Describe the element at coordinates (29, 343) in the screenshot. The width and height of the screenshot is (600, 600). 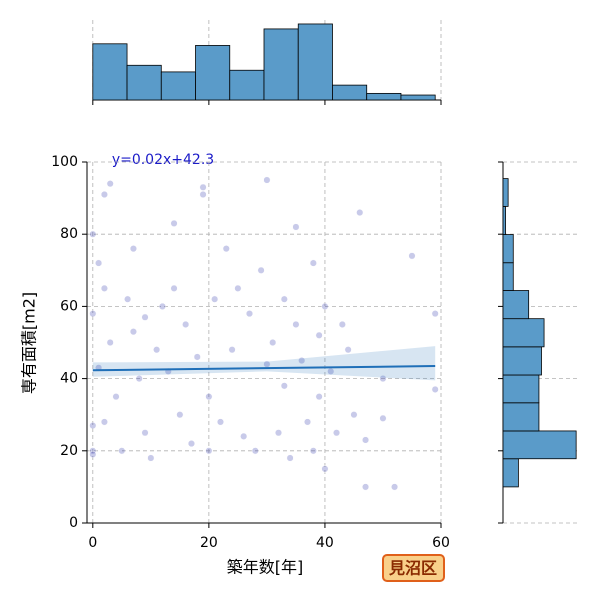
I see `y-axis-label: 専有面積[m2]` at that location.